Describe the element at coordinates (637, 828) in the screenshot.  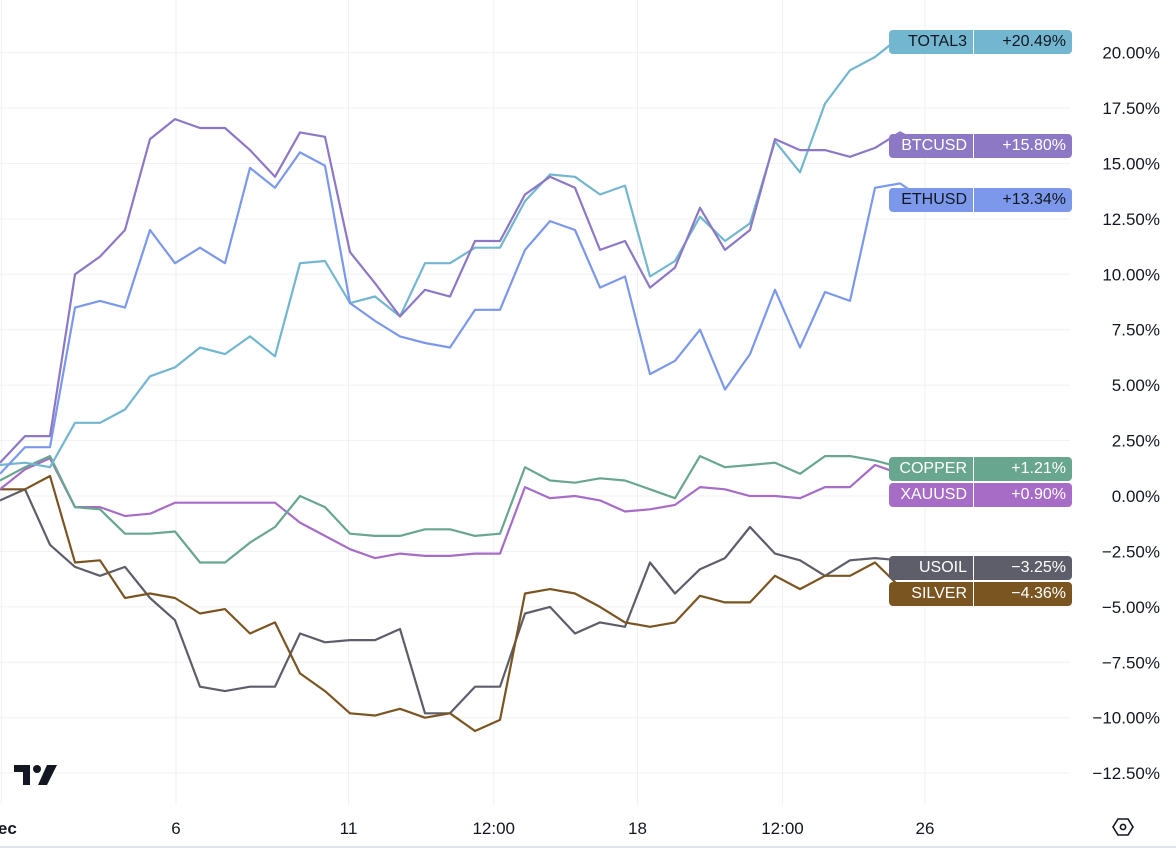
I see `x-tick-label: 18` at that location.